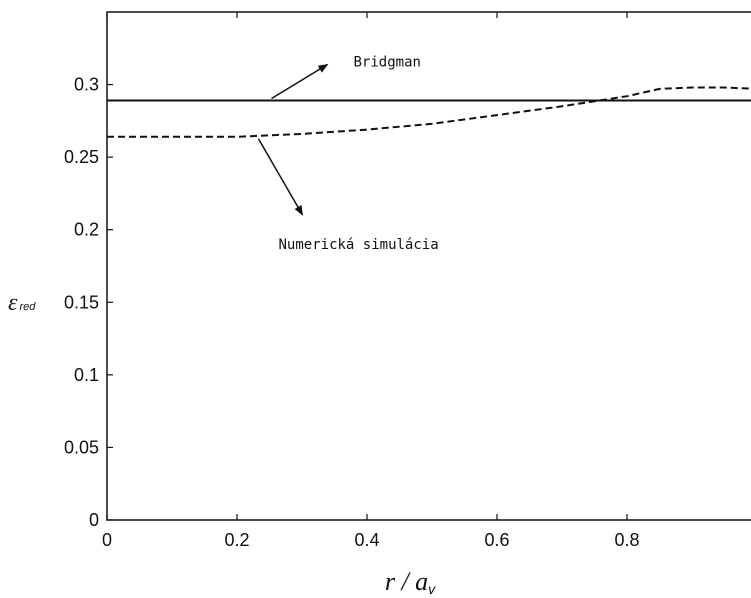 Image resolution: width=751 pixels, height=598 pixels. I want to click on annotation-arrow-numericka-simulacia, so click(280, 177).